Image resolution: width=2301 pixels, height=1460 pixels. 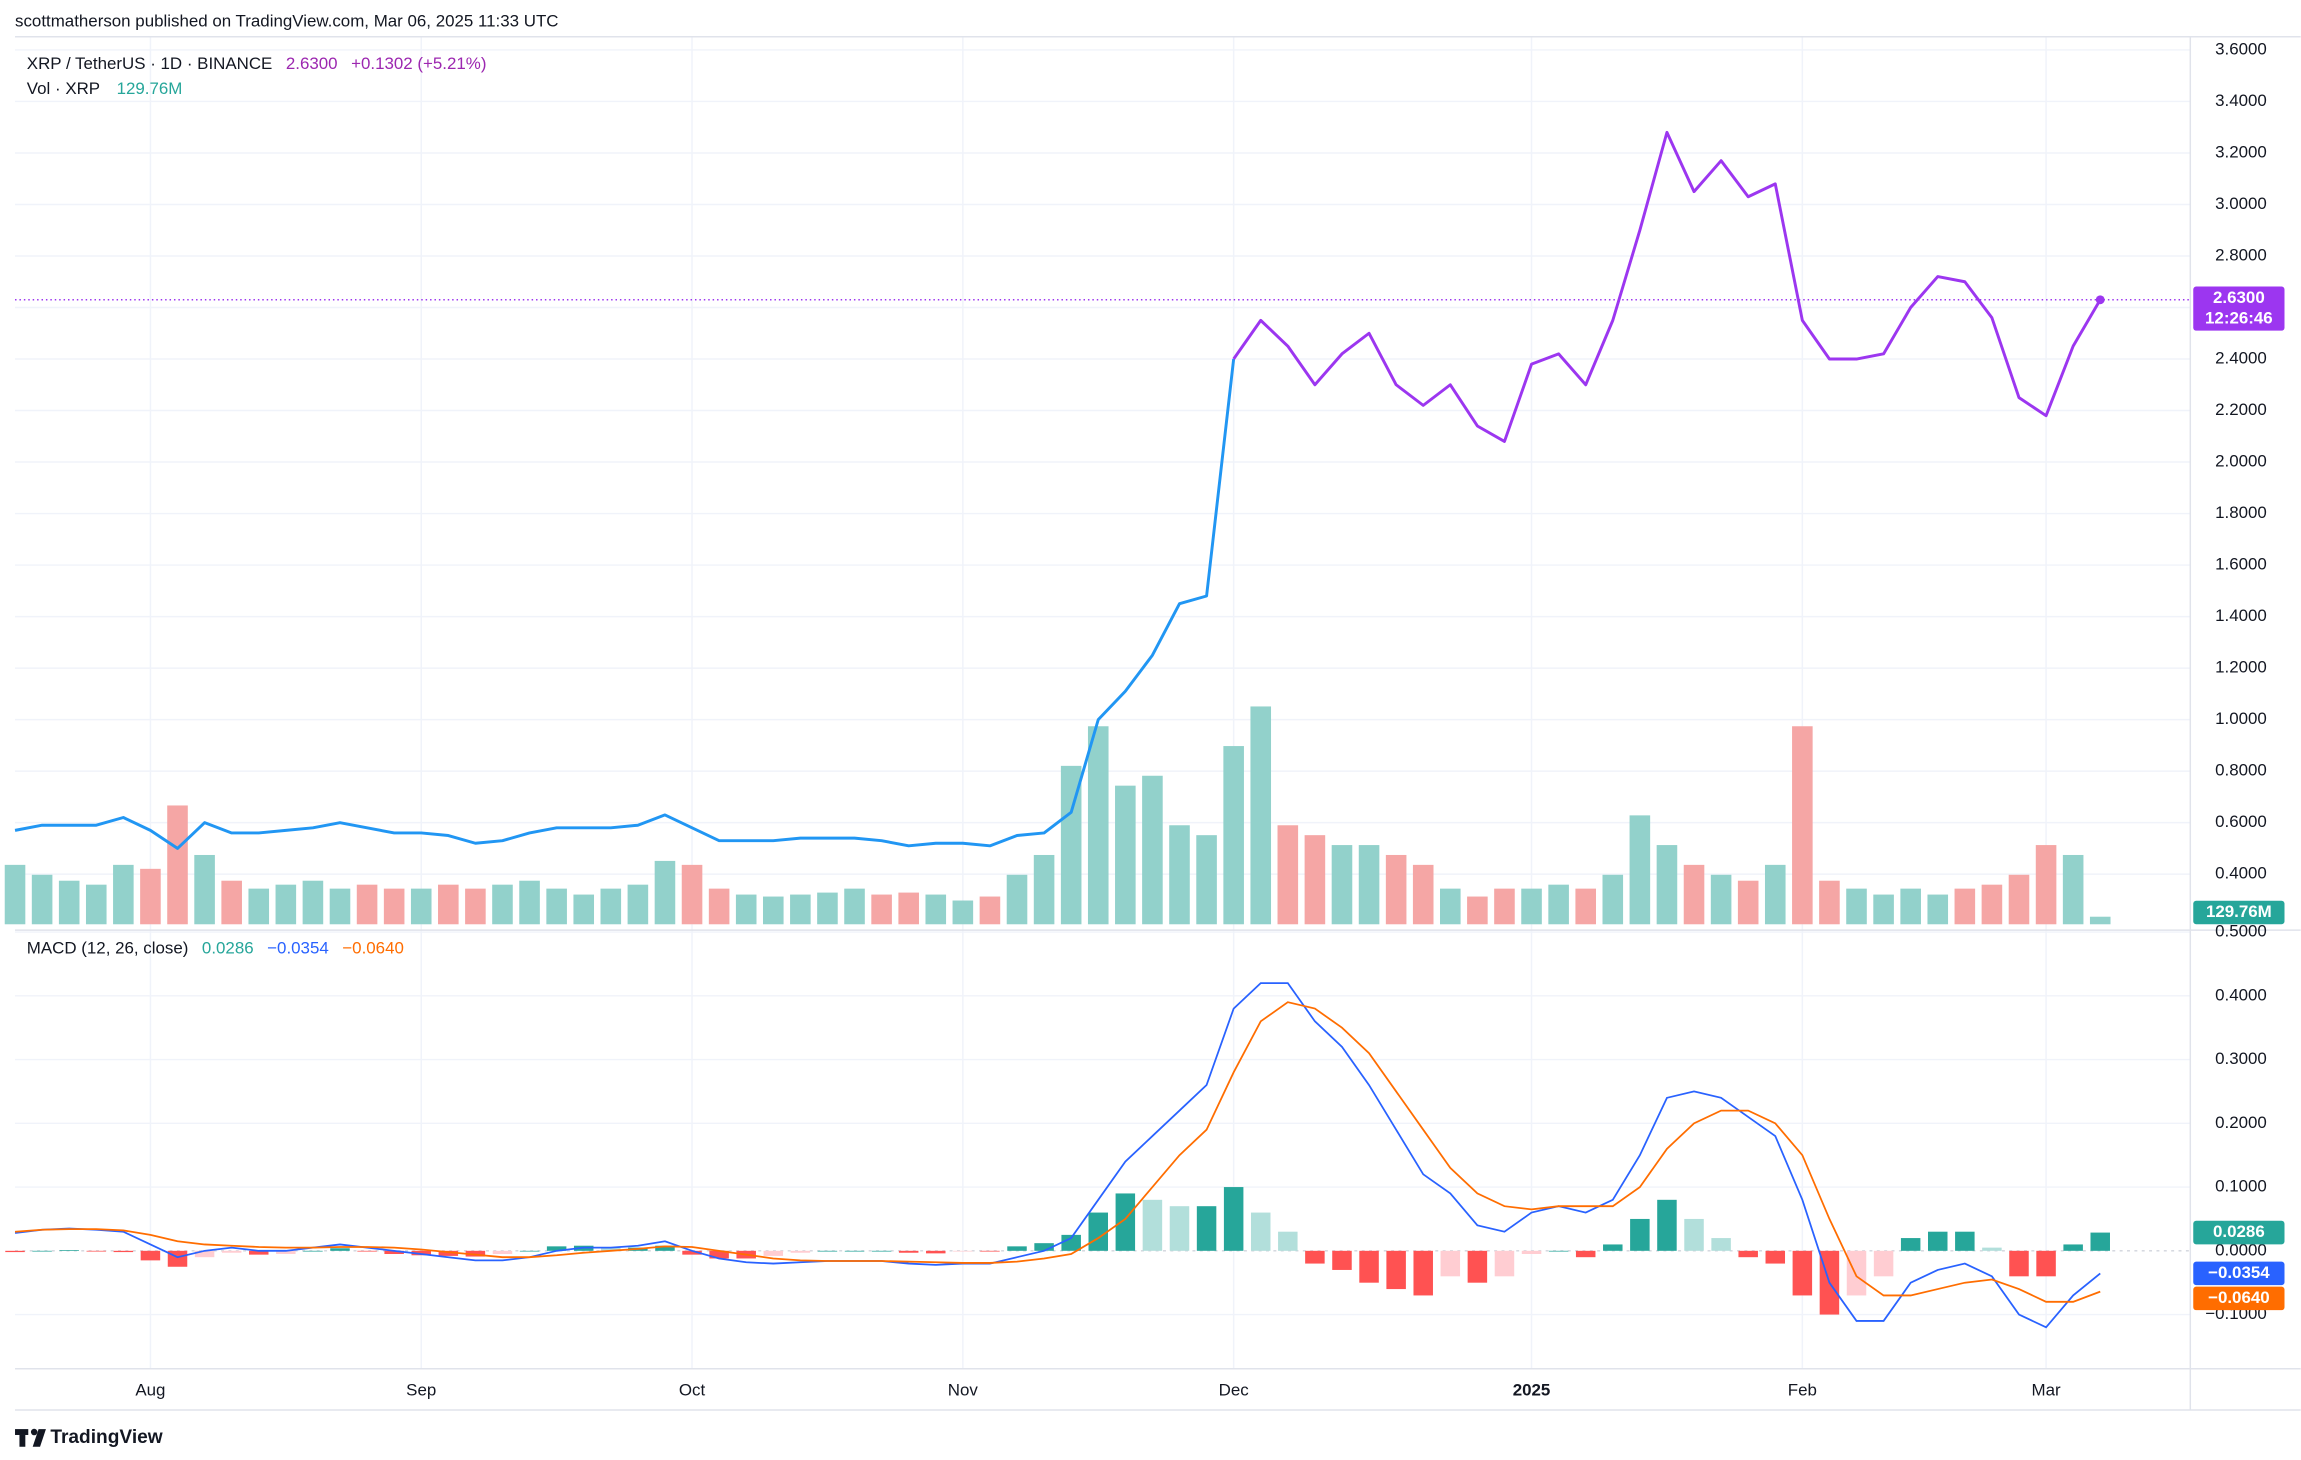 What do you see at coordinates (2241, 564) in the screenshot?
I see `y-tick-label: 1.6000` at bounding box center [2241, 564].